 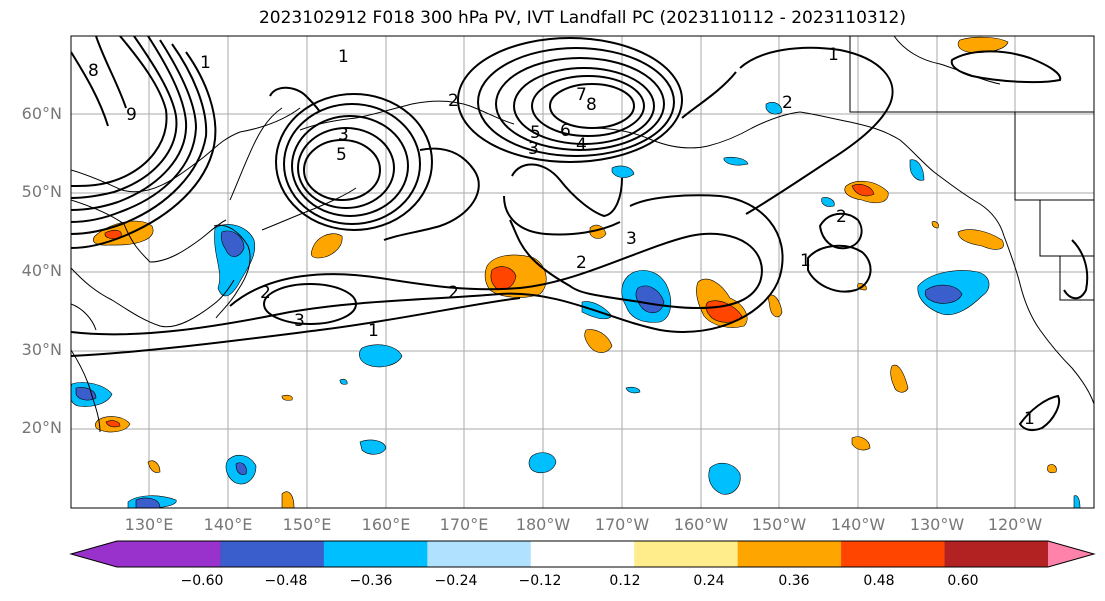 I want to click on colorbar-tick-label: 0.12, so click(x=625, y=581).